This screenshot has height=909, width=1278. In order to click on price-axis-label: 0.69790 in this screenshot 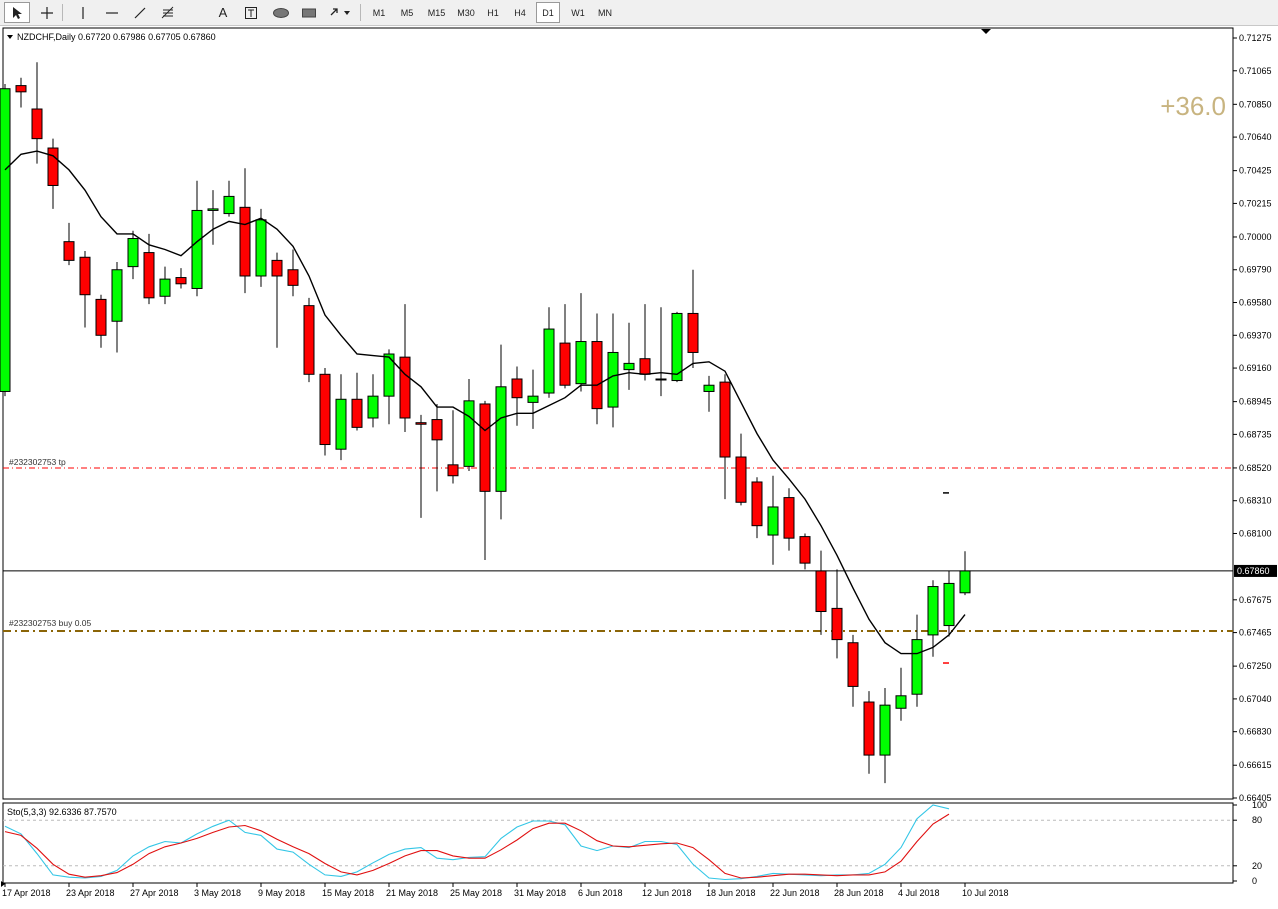, I will do `click(1255, 270)`.